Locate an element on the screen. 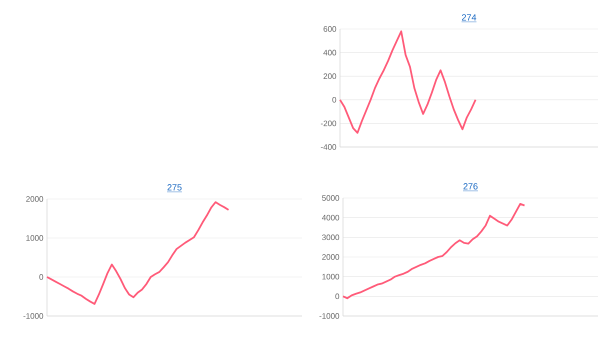  chart-title: 275 is located at coordinates (174, 187).